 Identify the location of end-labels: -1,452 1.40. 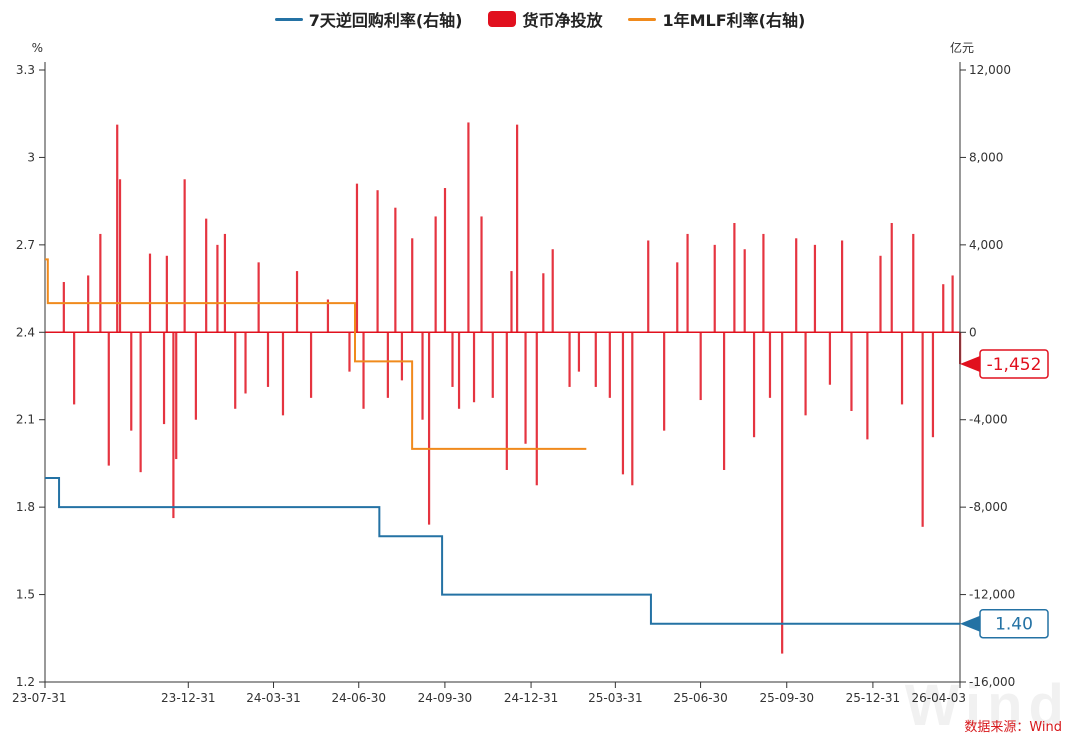
(1004, 494).